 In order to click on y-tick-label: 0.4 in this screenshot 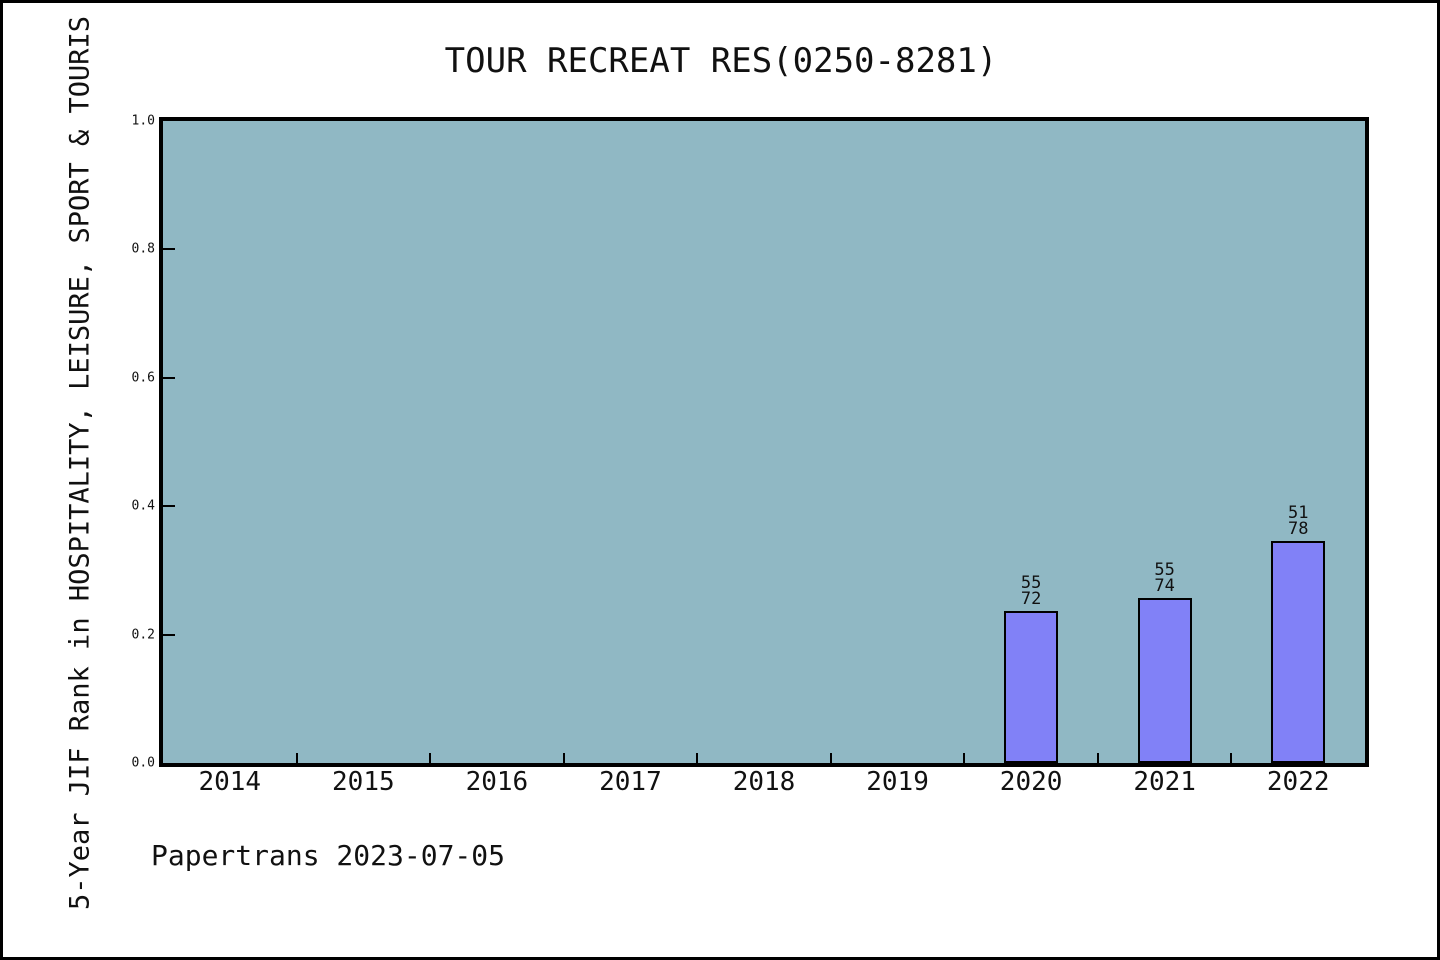, I will do `click(143, 506)`.